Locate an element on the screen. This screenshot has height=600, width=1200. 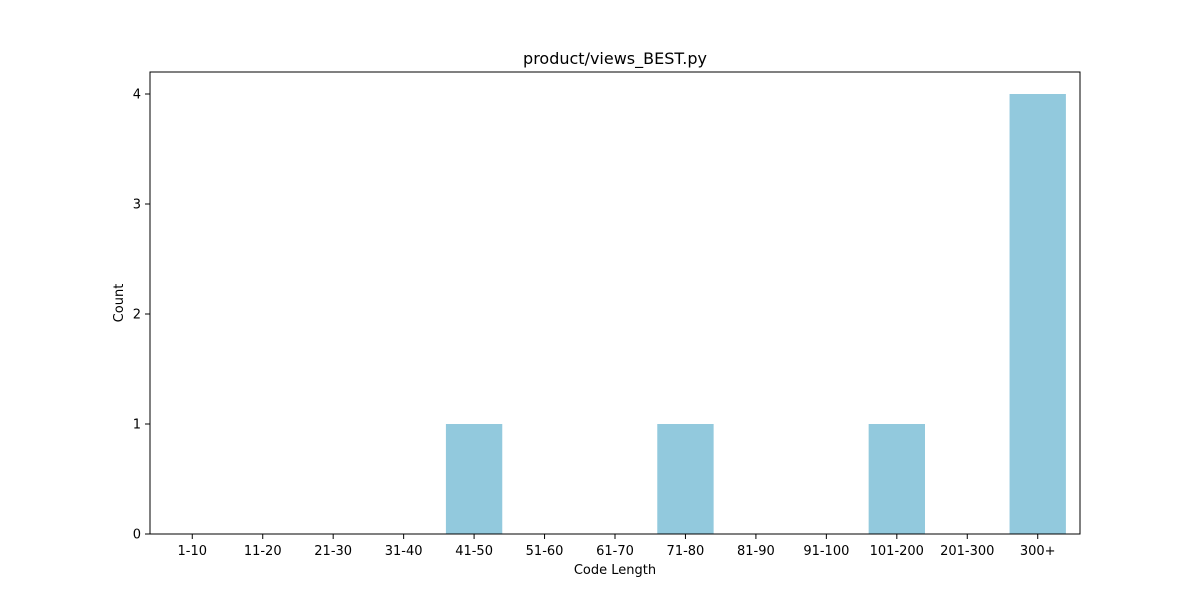
y-axis-ticks: 0 1 2 3 4 is located at coordinates (141, 315).